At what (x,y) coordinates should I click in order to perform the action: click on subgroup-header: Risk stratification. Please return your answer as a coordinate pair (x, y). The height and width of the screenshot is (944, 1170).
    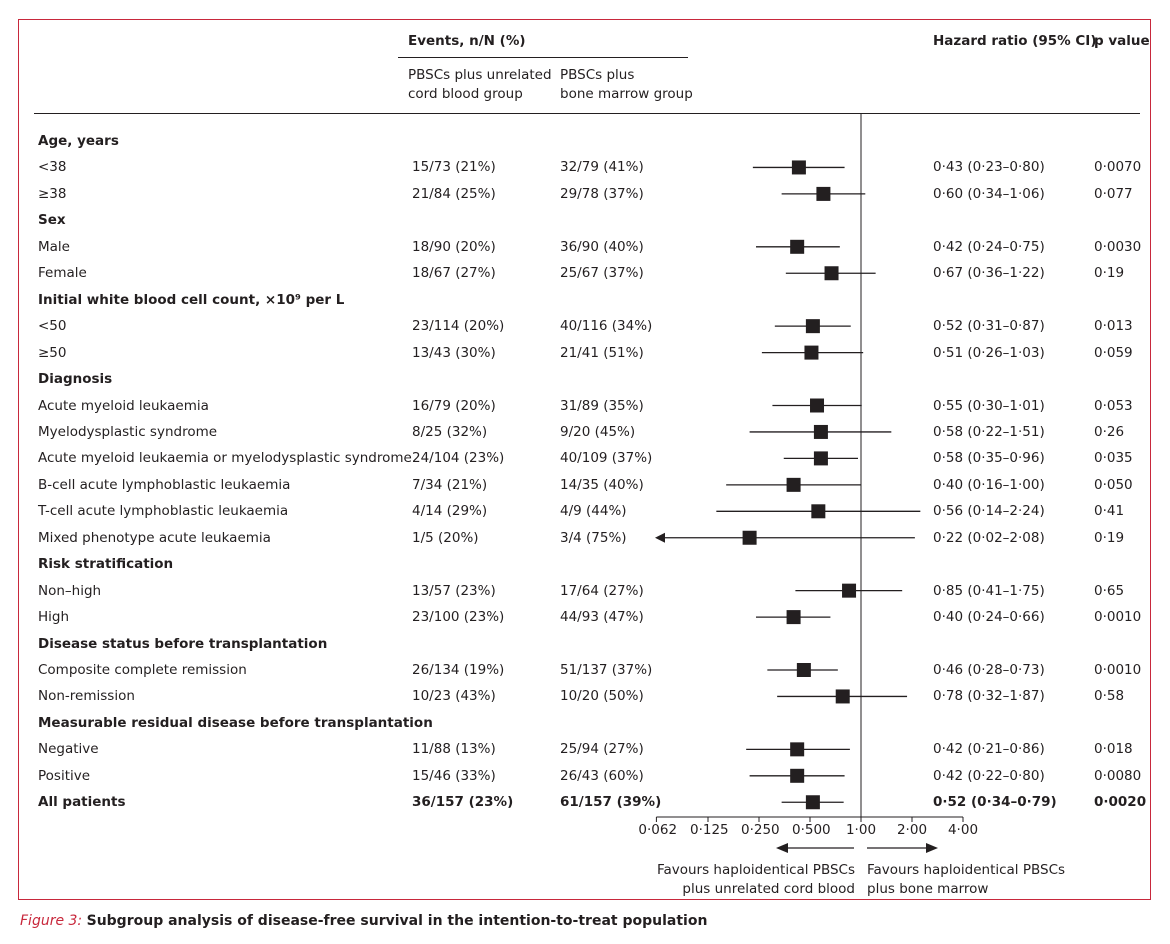
    Looking at the image, I should click on (106, 564).